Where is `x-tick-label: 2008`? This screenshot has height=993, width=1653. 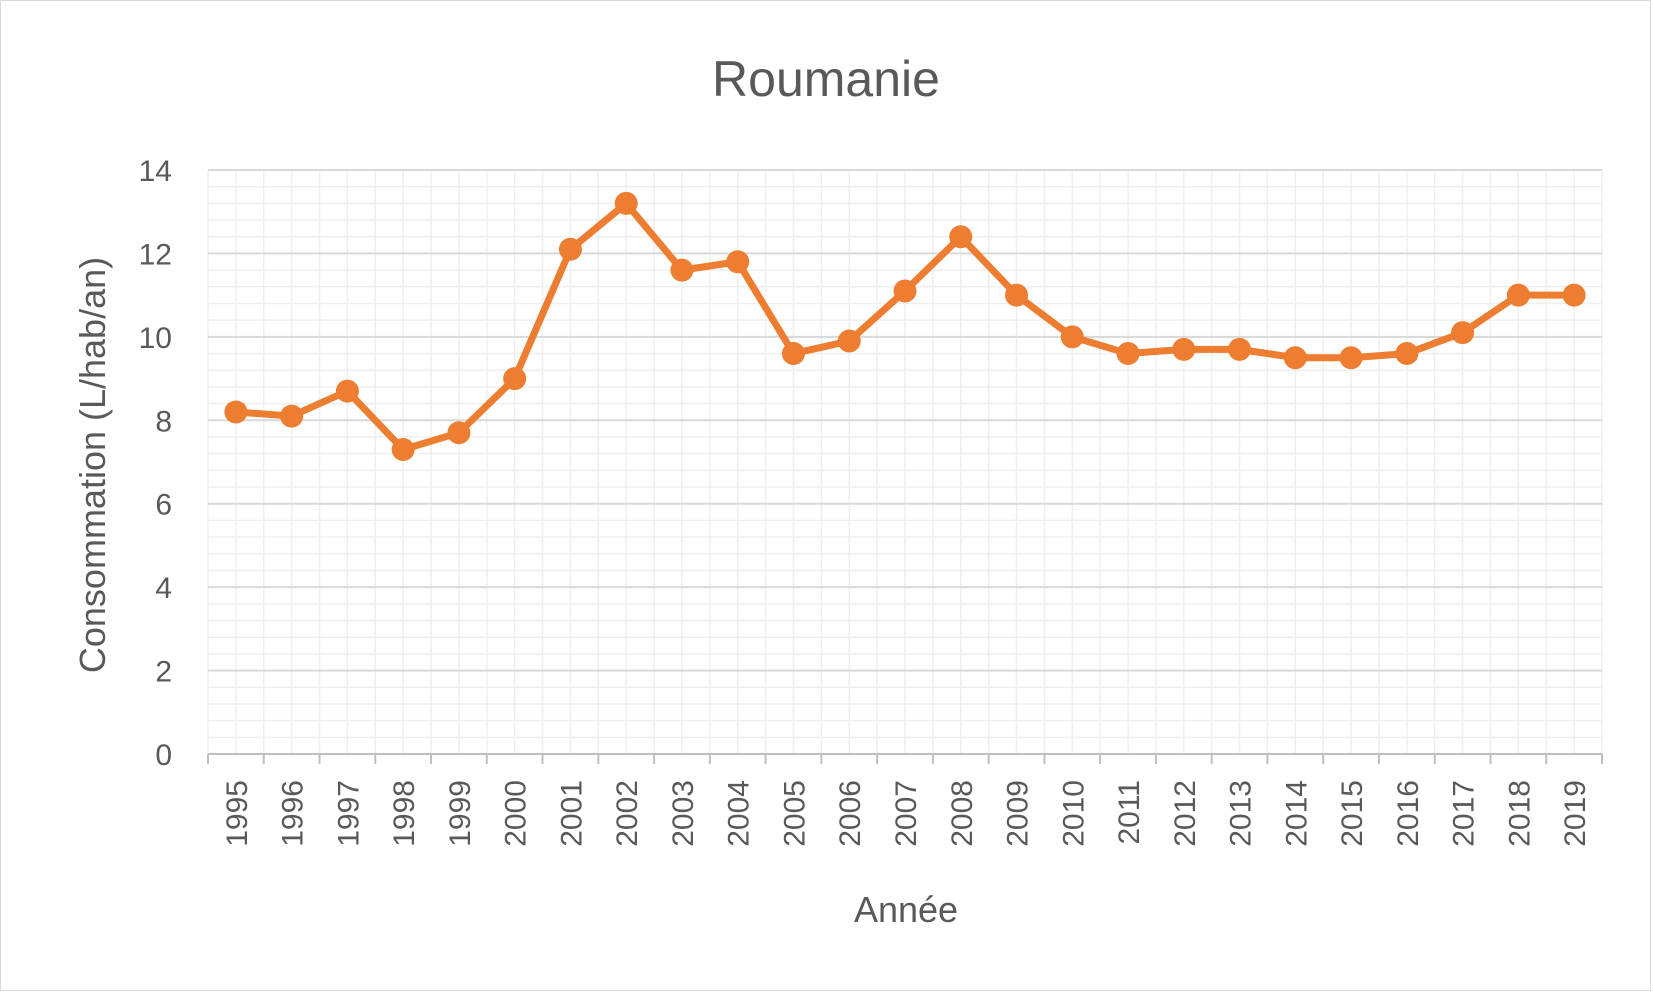
x-tick-label: 2008 is located at coordinates (962, 813).